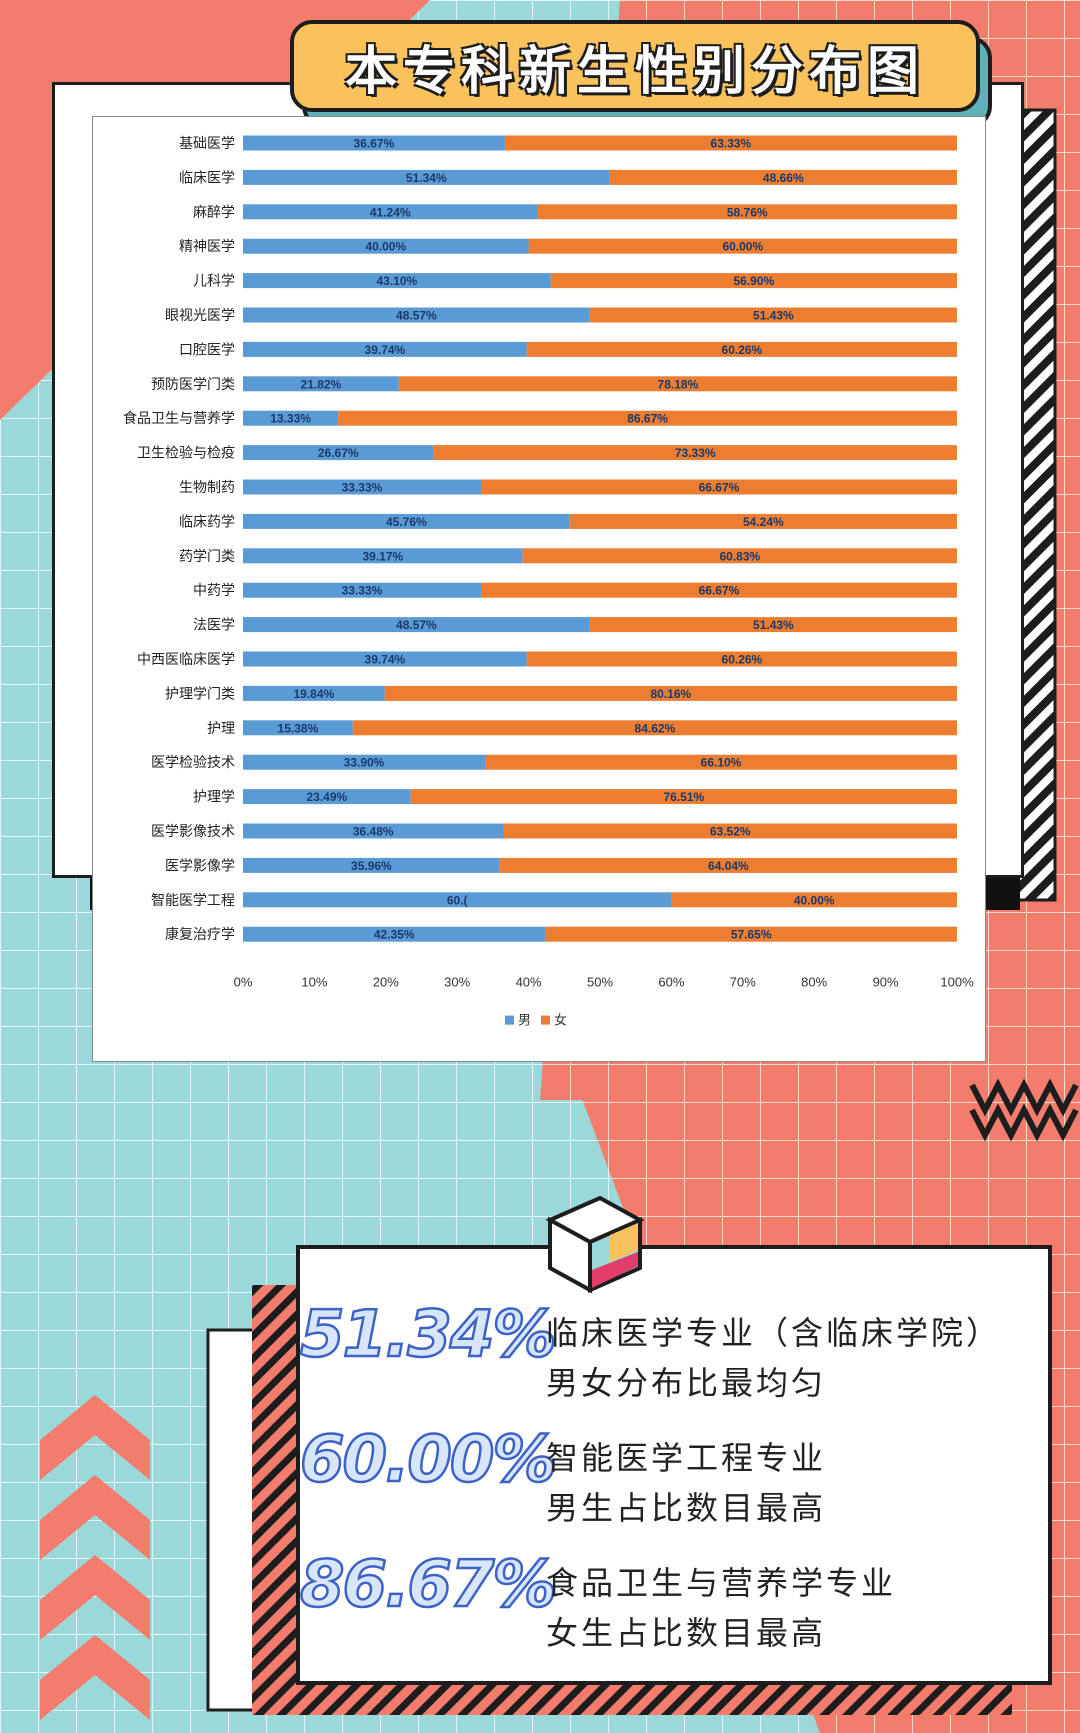  What do you see at coordinates (647, 419) in the screenshot?
I see `data-label: 86.67%` at bounding box center [647, 419].